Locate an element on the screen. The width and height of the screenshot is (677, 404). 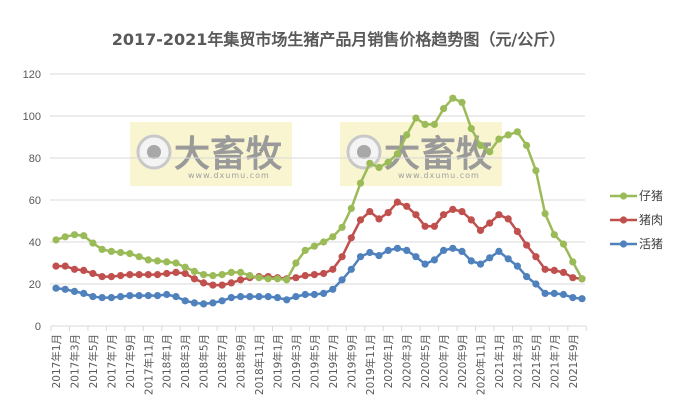
x-tick-label: 2020年9月 is located at coordinates (462, 361).